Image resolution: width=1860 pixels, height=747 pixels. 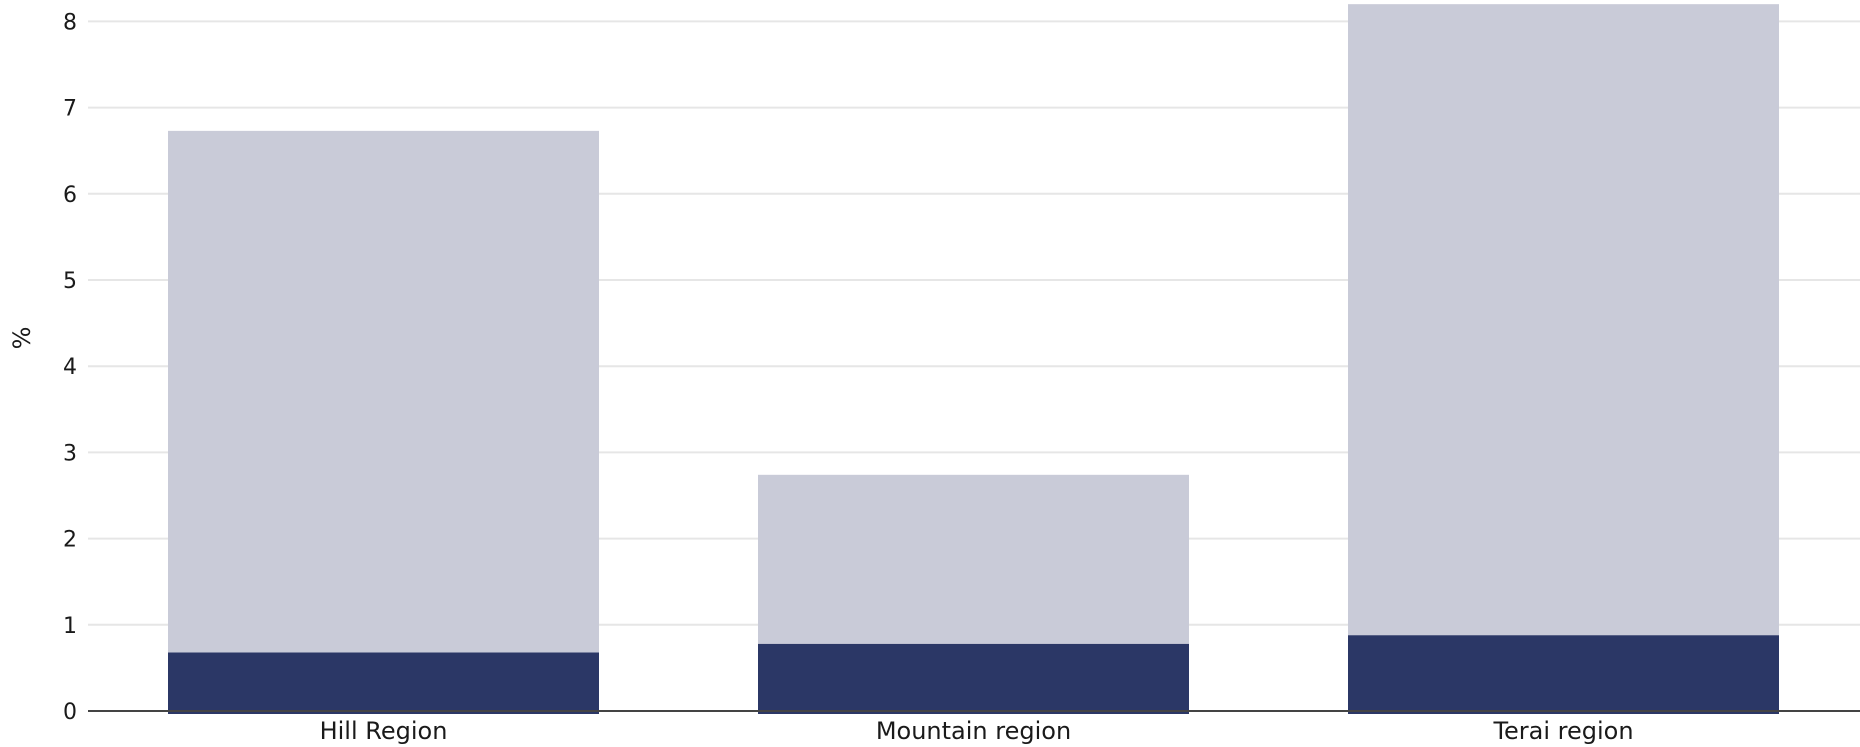 I want to click on x-category-label: Mountain region, so click(x=973, y=731).